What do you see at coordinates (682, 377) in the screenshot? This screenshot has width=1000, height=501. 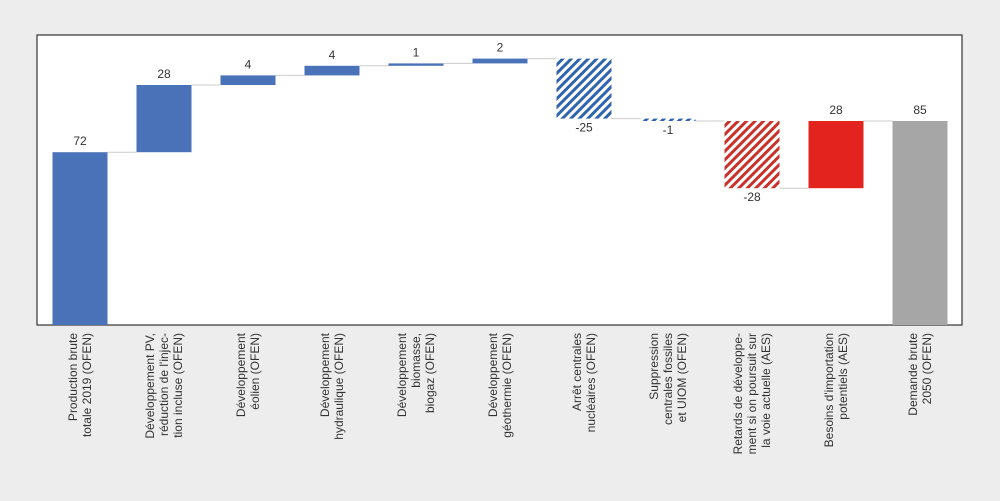 I see `x-tick-label: et UIOM (OFEN)` at bounding box center [682, 377].